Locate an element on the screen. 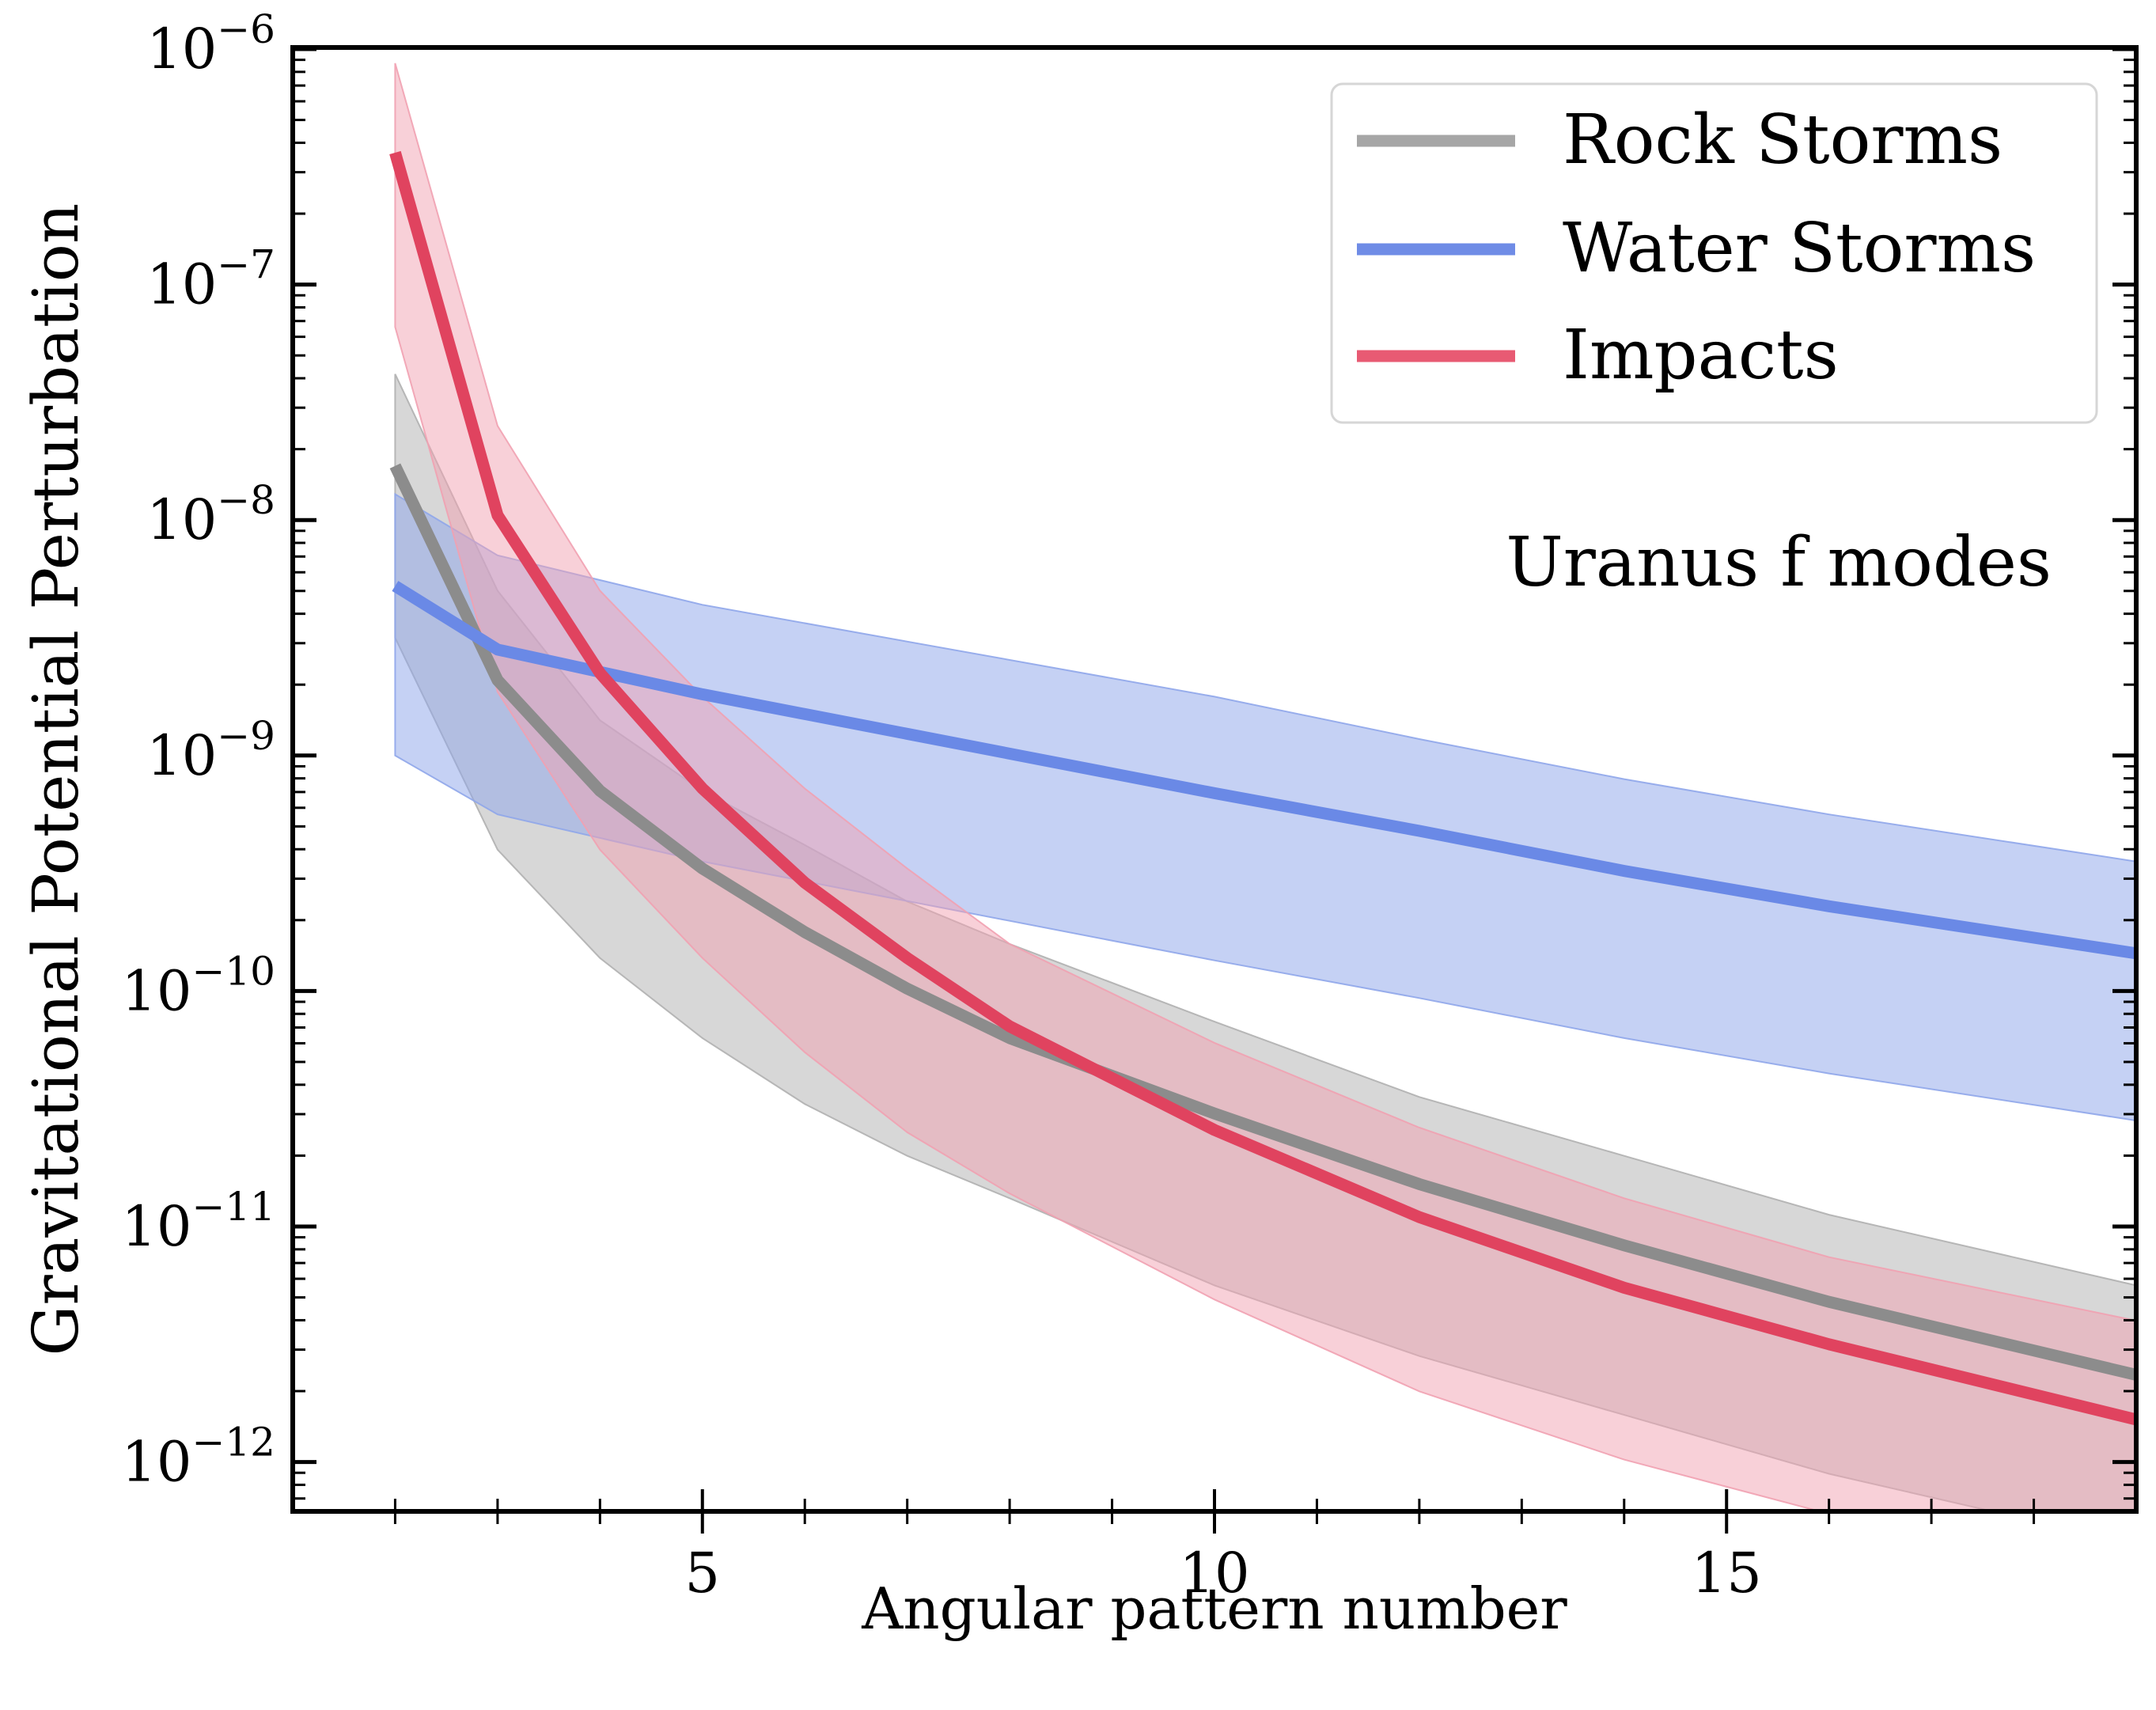 This screenshot has height=1710, width=2156. y-tick-label: 10⁻¹² is located at coordinates (198, 1457).